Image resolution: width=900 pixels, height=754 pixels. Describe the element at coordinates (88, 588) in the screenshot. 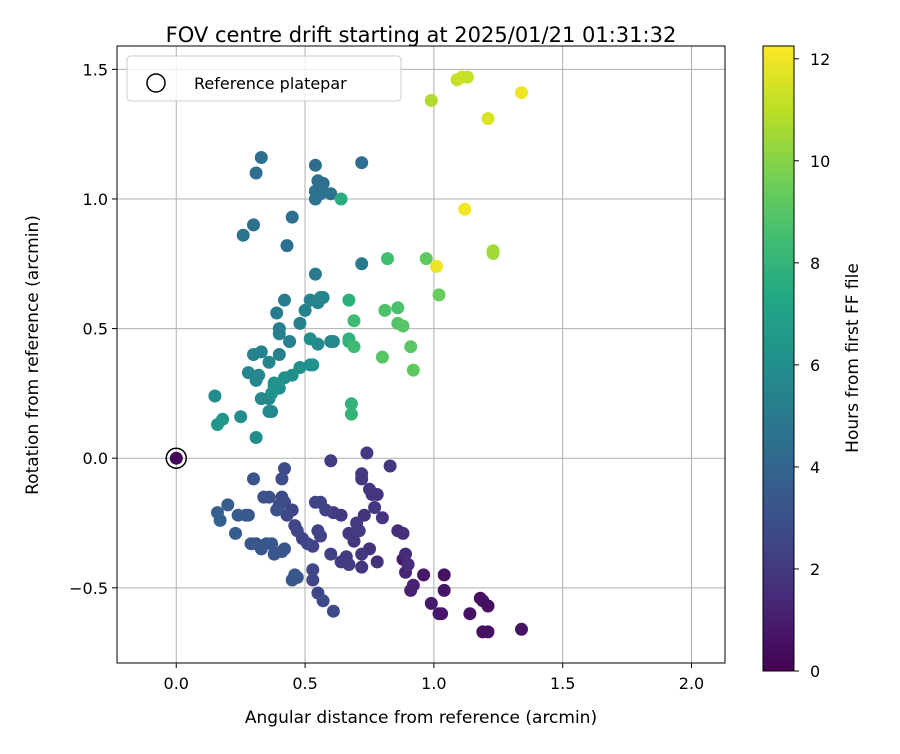

I see `y-tick-label: −0.5` at that location.